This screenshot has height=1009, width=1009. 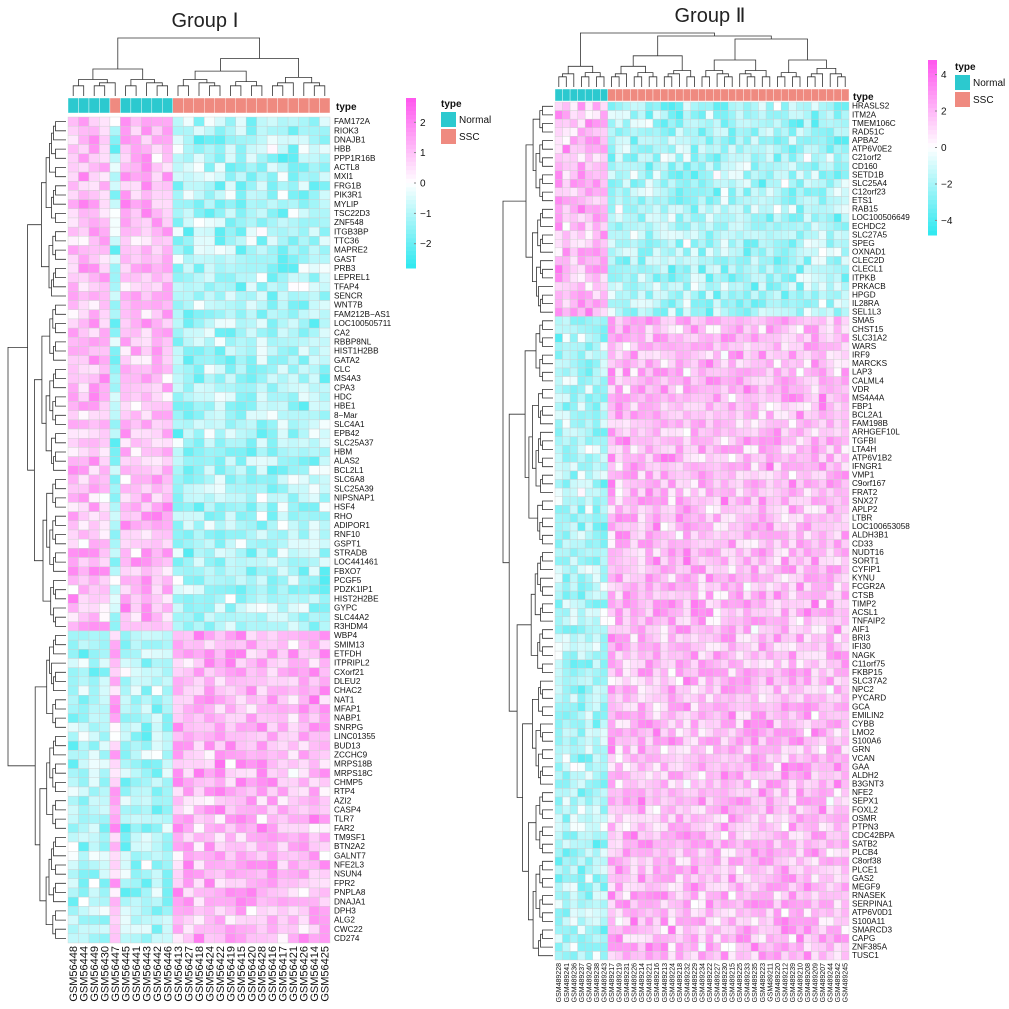 What do you see at coordinates (221, 974) in the screenshot?
I see `sample-label: GSM56422` at bounding box center [221, 974].